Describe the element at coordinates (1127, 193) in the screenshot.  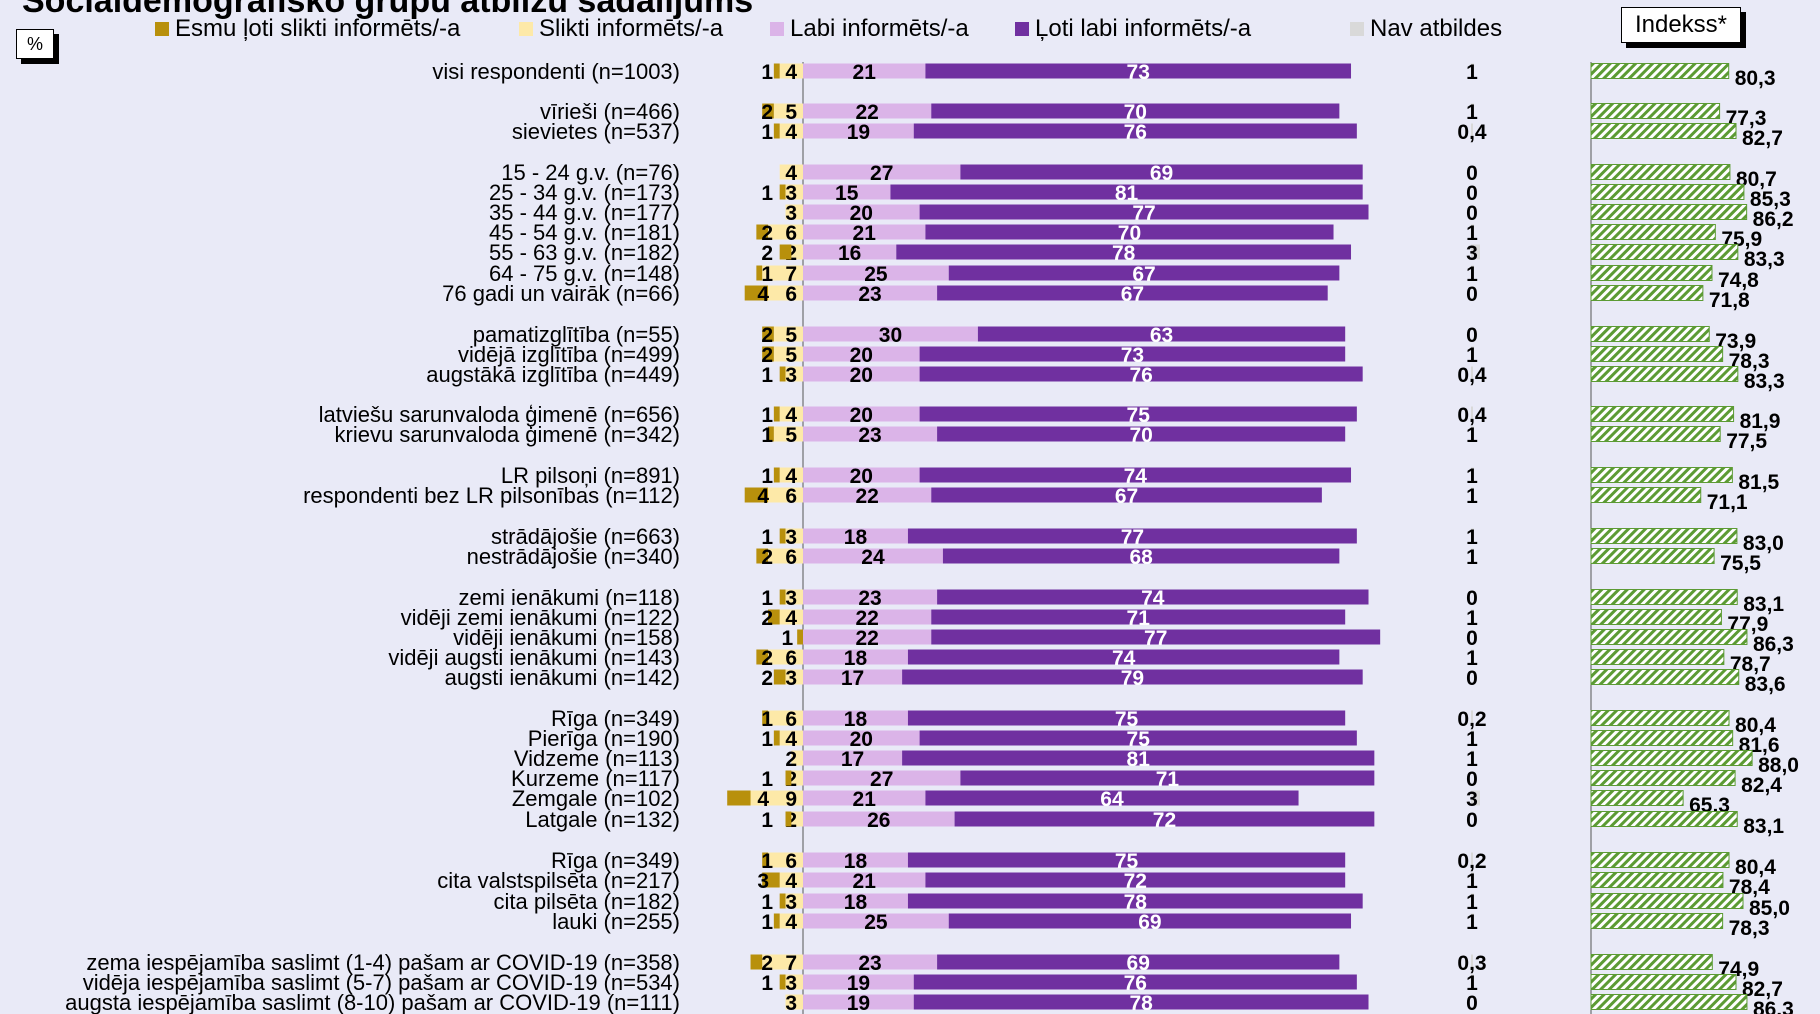
I see `value-label-very-good: 81` at that location.